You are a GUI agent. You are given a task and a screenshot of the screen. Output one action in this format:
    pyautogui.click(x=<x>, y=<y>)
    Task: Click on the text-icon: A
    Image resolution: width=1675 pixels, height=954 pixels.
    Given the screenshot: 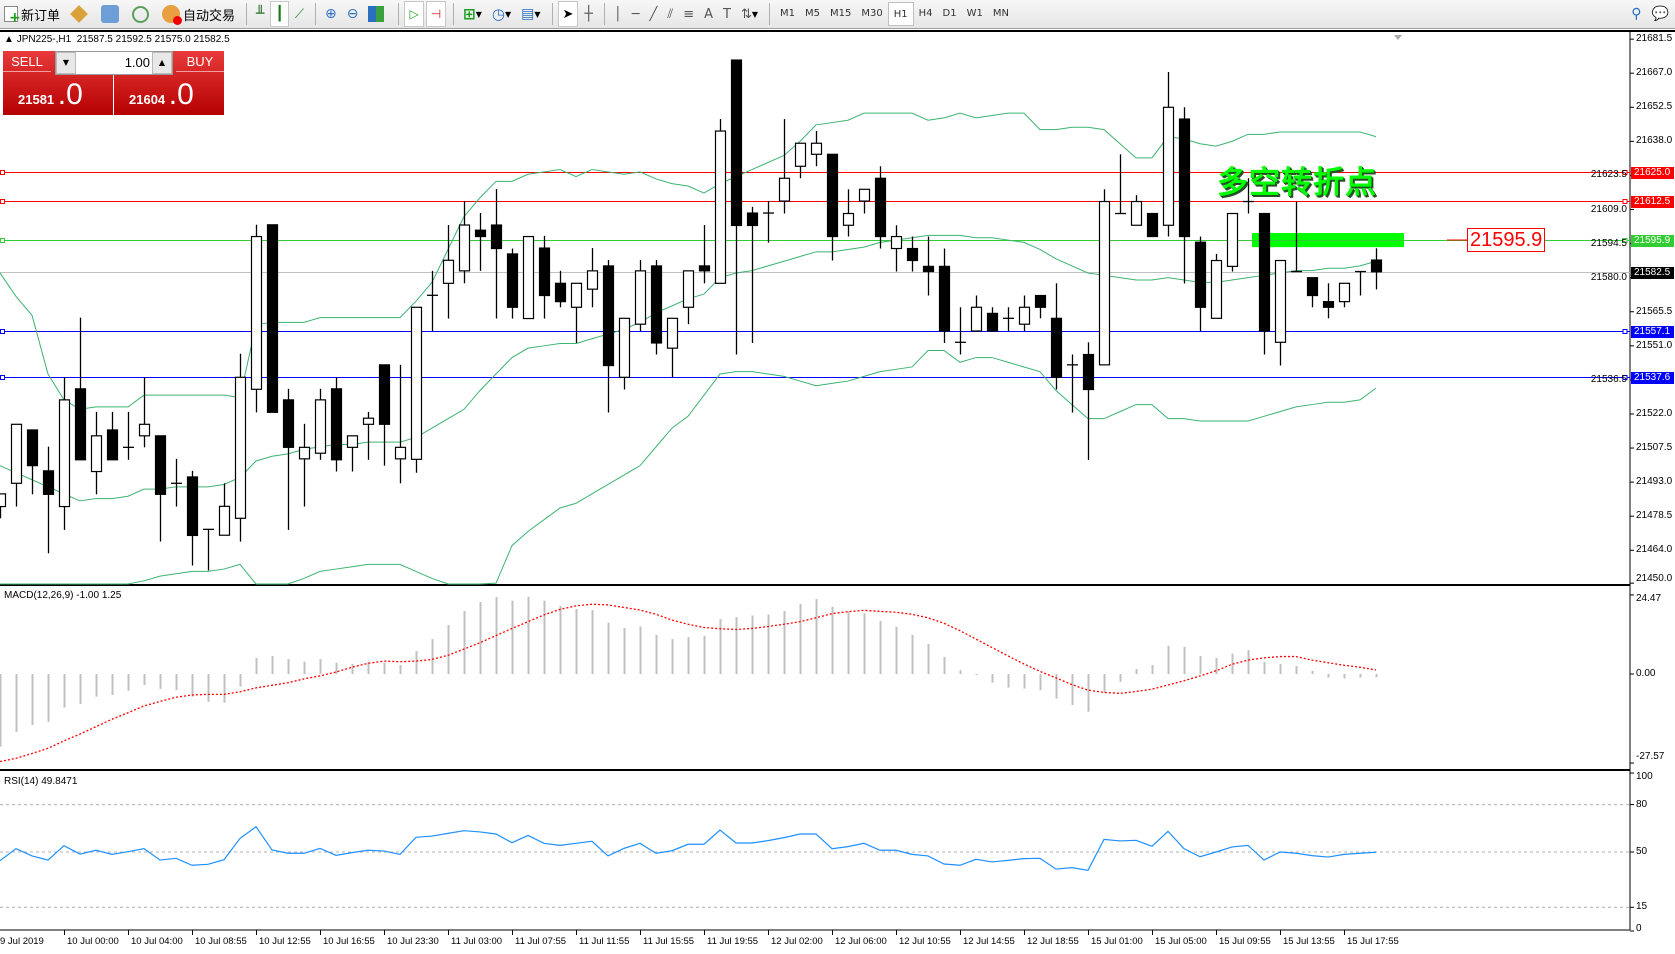 What is the action you would take?
    pyautogui.click(x=708, y=14)
    